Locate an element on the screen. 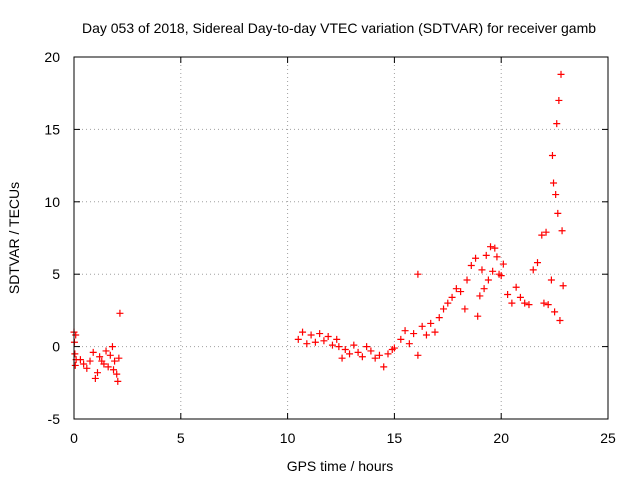 The height and width of the screenshot is (485, 640). x-tick-label: 25 is located at coordinates (608, 438).